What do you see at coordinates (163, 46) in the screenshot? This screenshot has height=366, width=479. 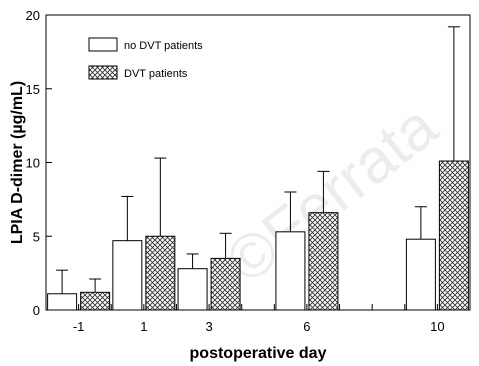 I see `legend-label: no DVT patients` at bounding box center [163, 46].